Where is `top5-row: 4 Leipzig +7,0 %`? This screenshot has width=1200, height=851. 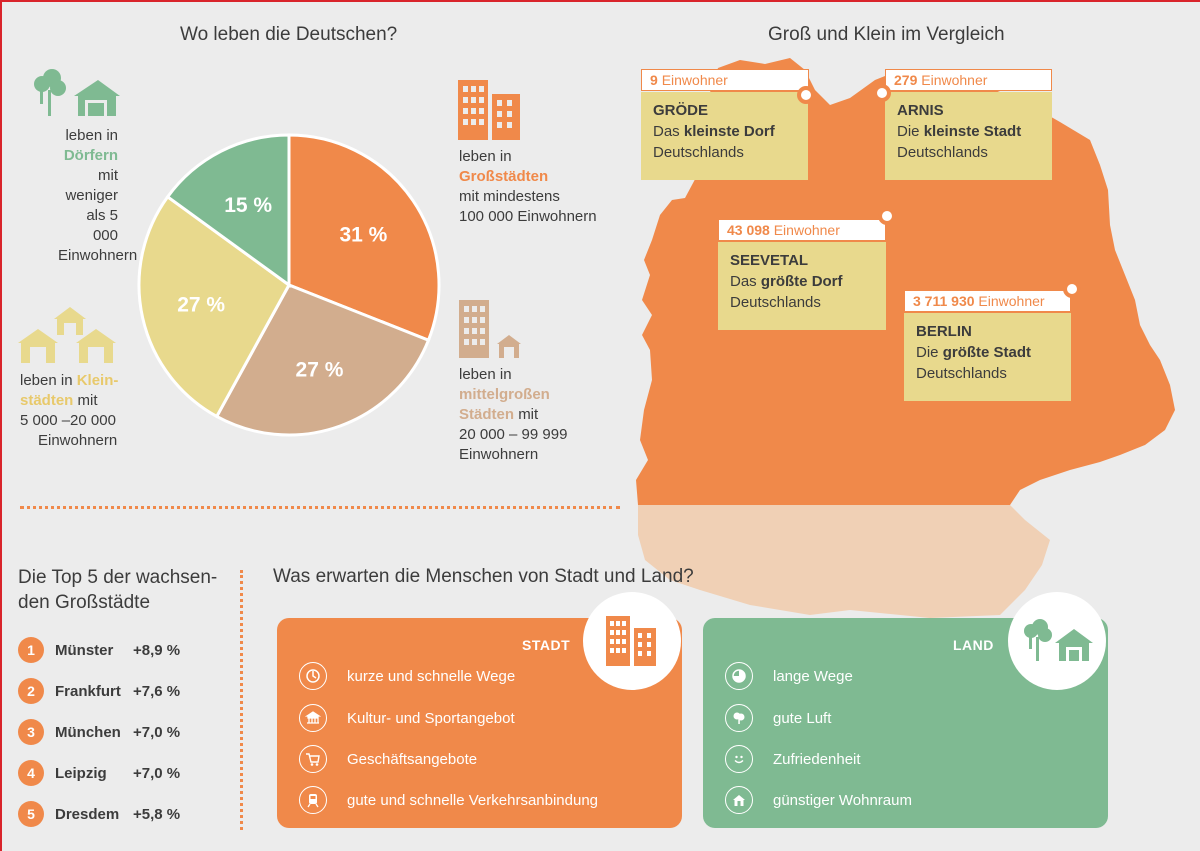 top5-row: 4 Leipzig +7,0 % is located at coordinates (99, 773).